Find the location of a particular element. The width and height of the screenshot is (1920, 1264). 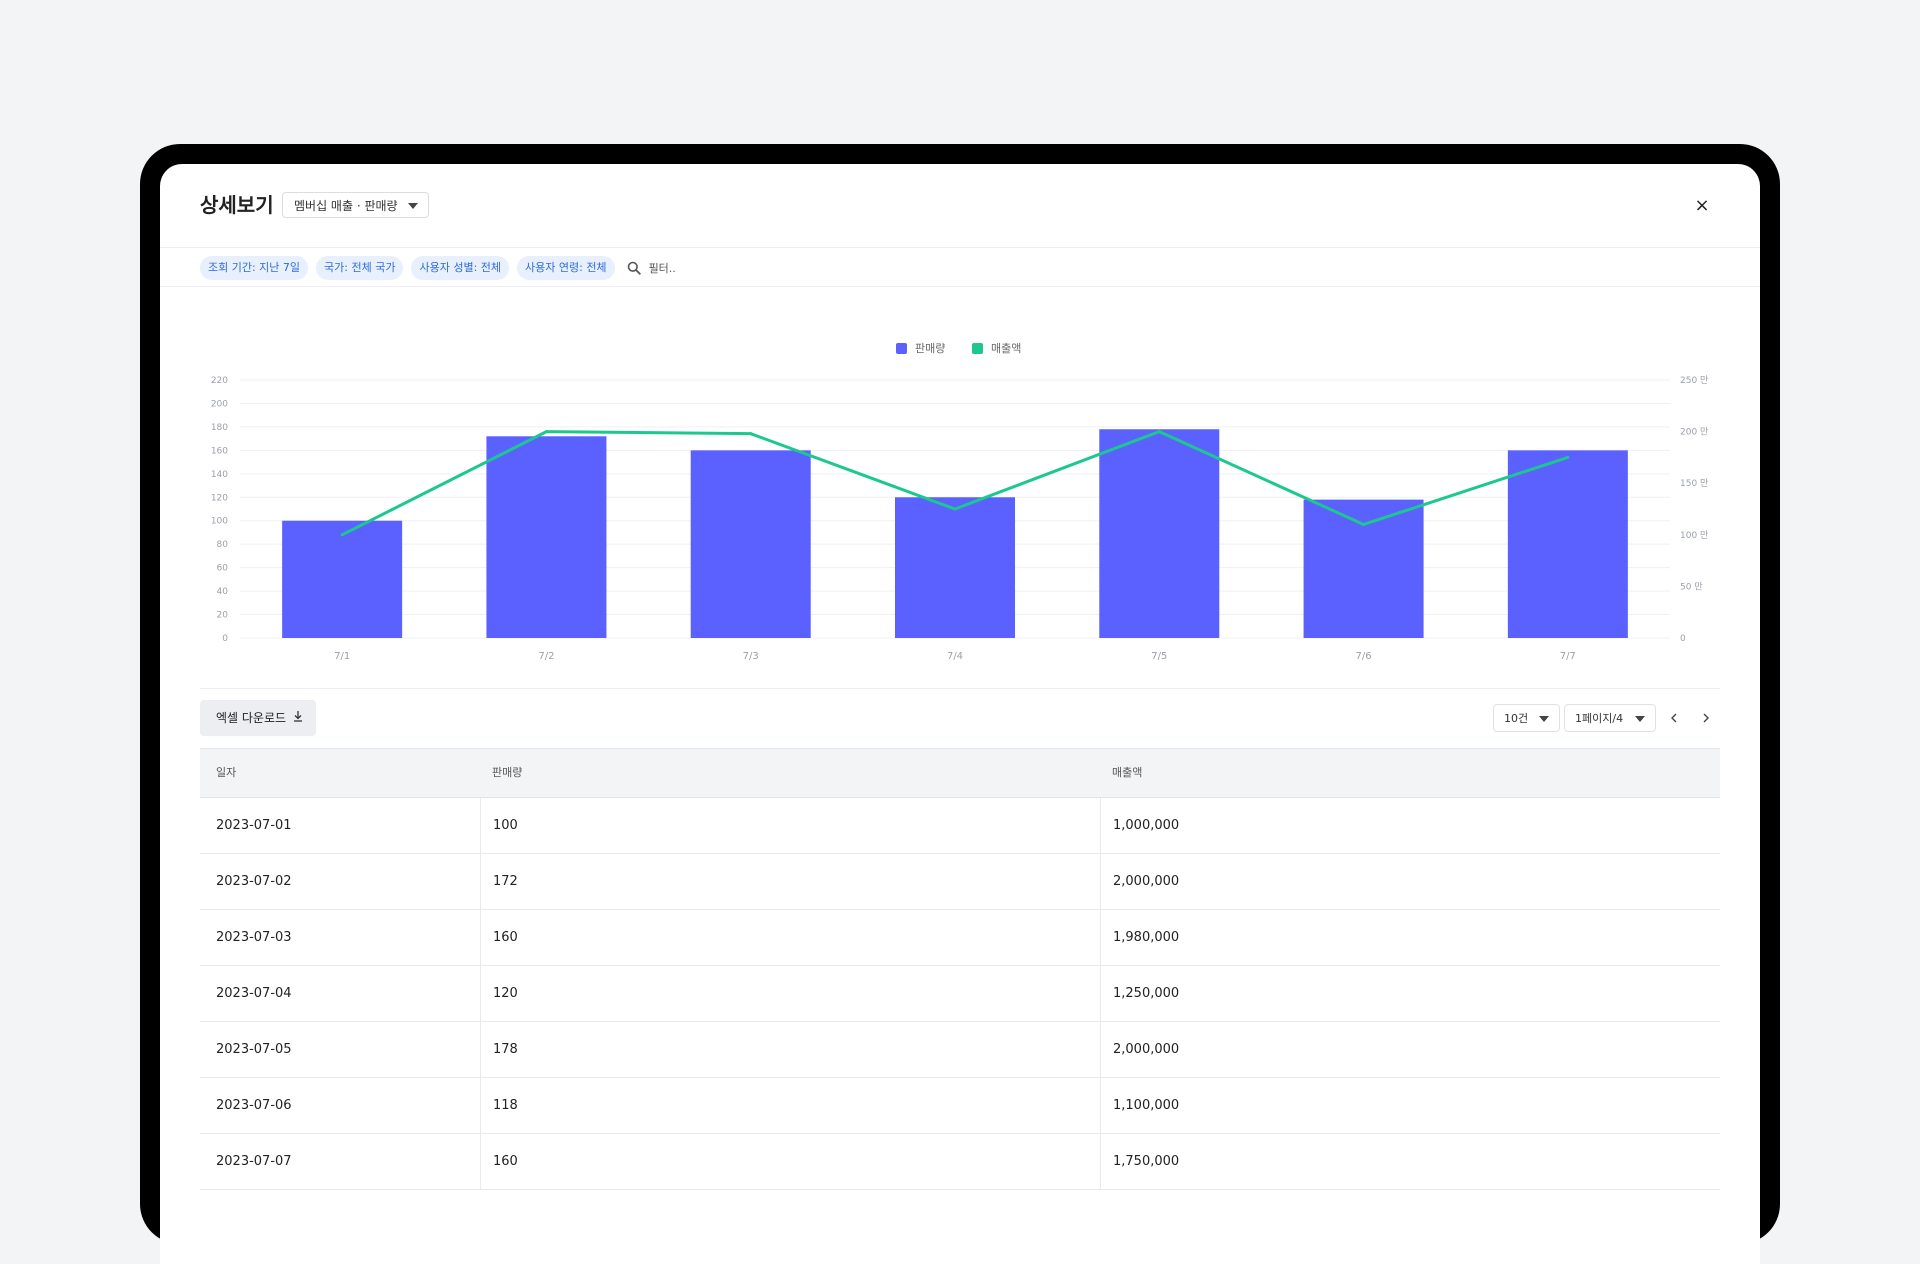

y-right-tick-label: 200 만 is located at coordinates (1694, 432).